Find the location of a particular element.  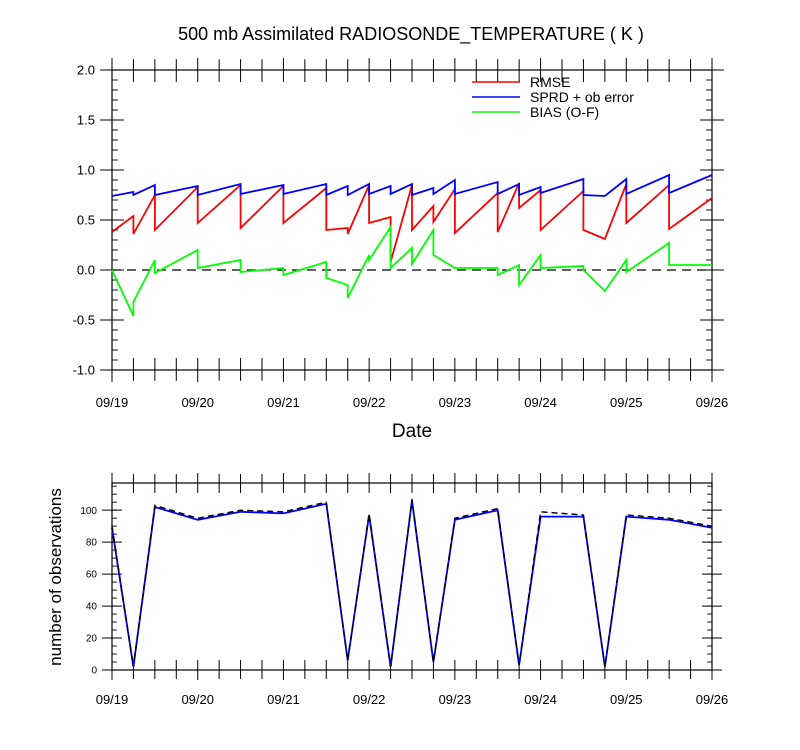

y-tick-label: 60 is located at coordinates (92, 575).